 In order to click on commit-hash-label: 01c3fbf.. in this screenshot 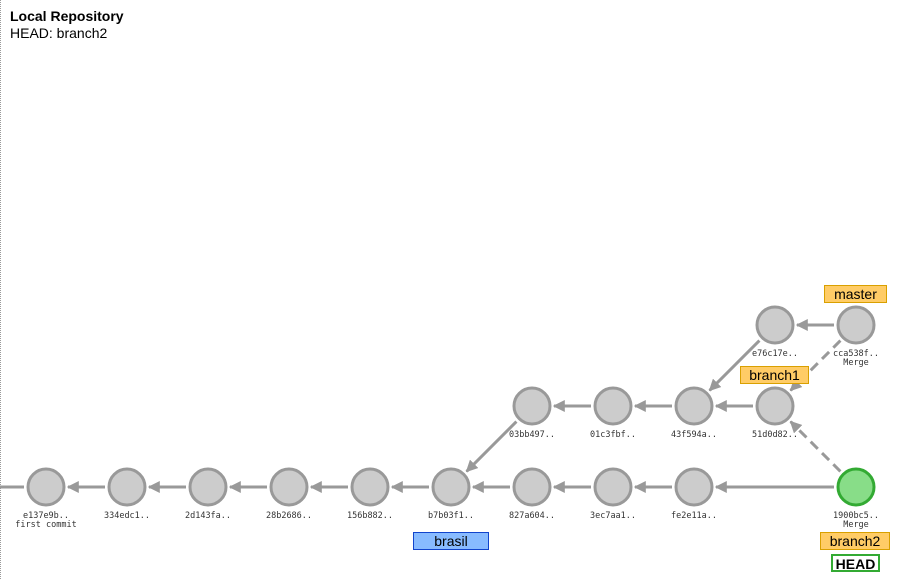, I will do `click(613, 435)`.